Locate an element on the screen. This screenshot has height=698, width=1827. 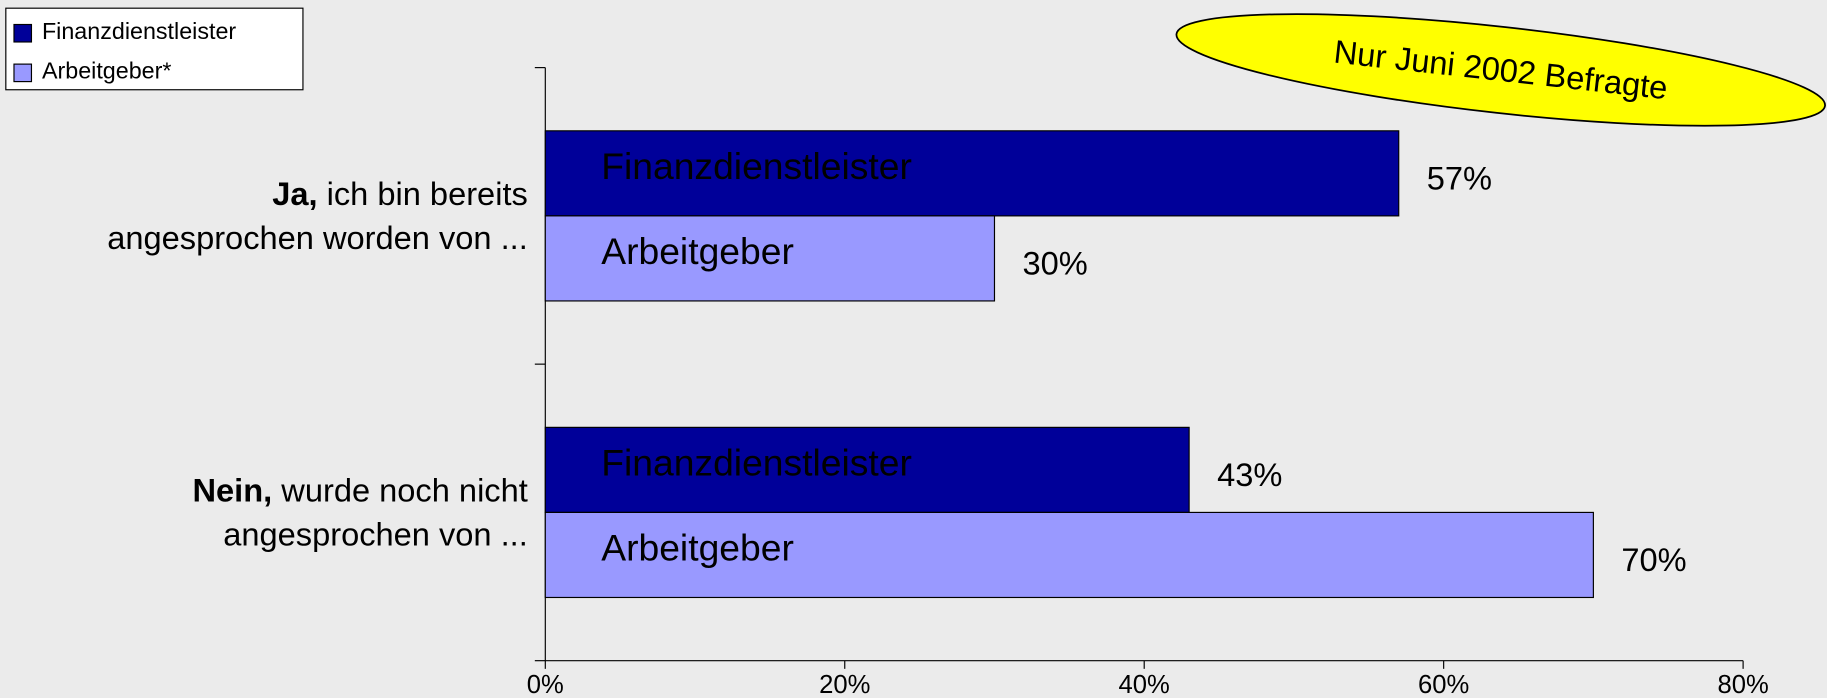
x-tick-label: 60% is located at coordinates (1443, 684).